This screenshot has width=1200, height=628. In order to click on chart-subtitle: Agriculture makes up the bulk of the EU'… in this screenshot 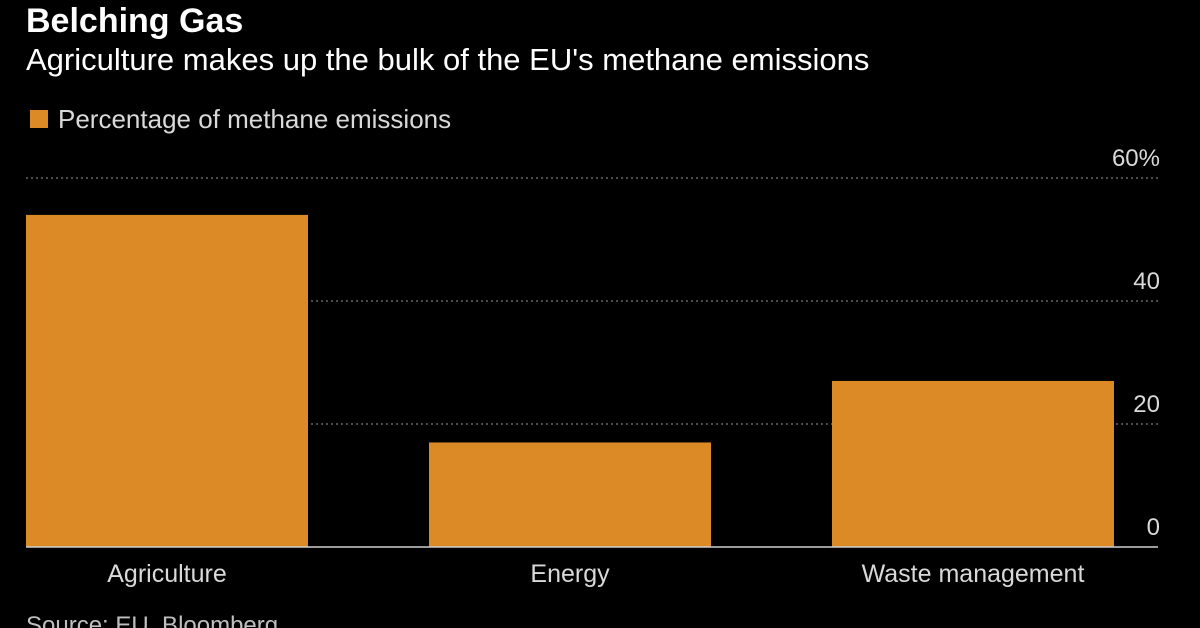, I will do `click(448, 59)`.